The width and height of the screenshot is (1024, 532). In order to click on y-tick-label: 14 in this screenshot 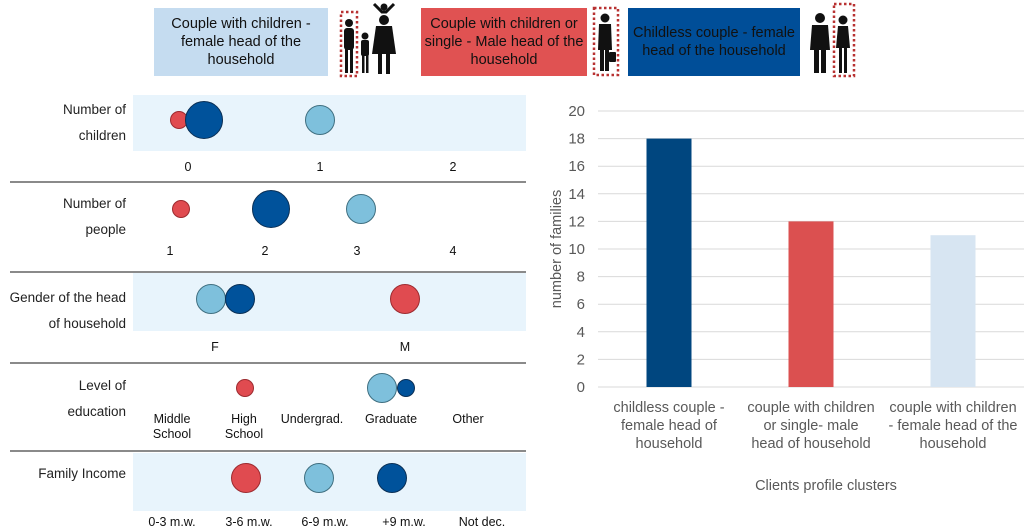, I will do `click(576, 194)`.